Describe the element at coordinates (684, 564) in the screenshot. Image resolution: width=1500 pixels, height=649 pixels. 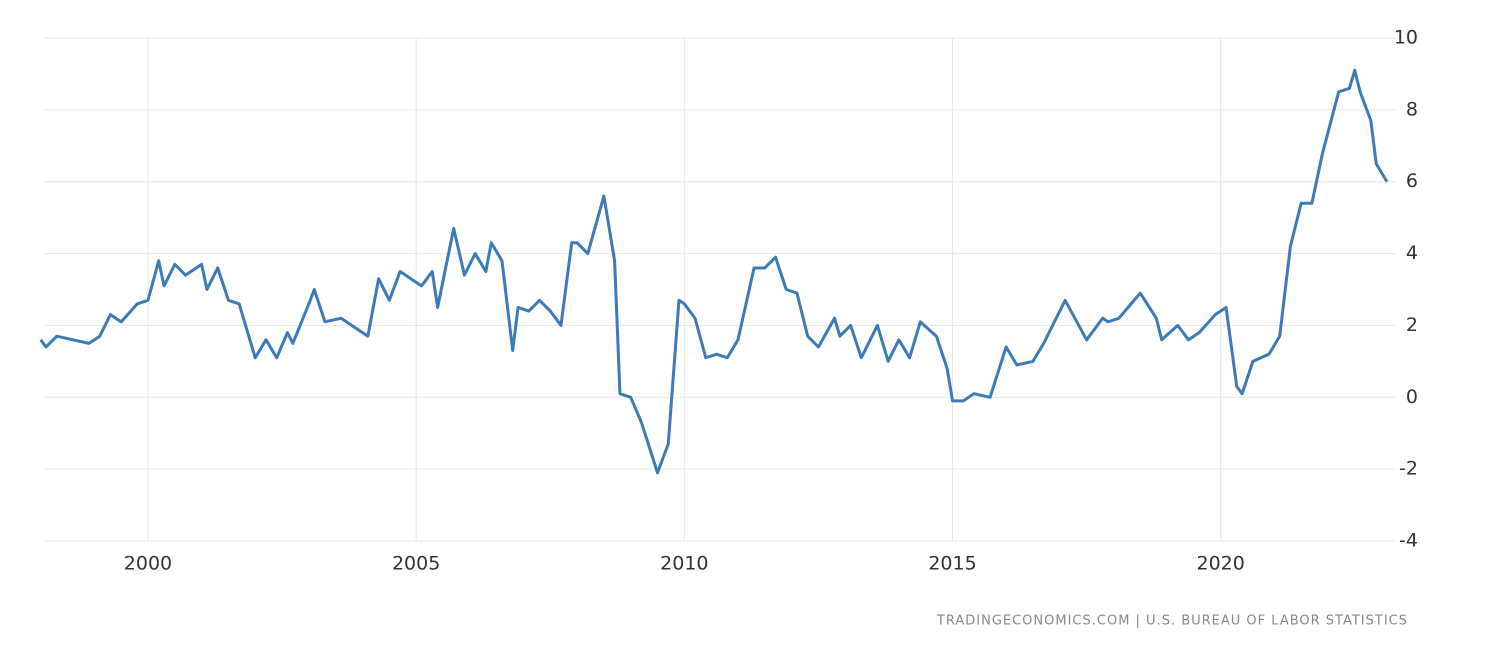
I see `x-tick-label: 2010` at that location.